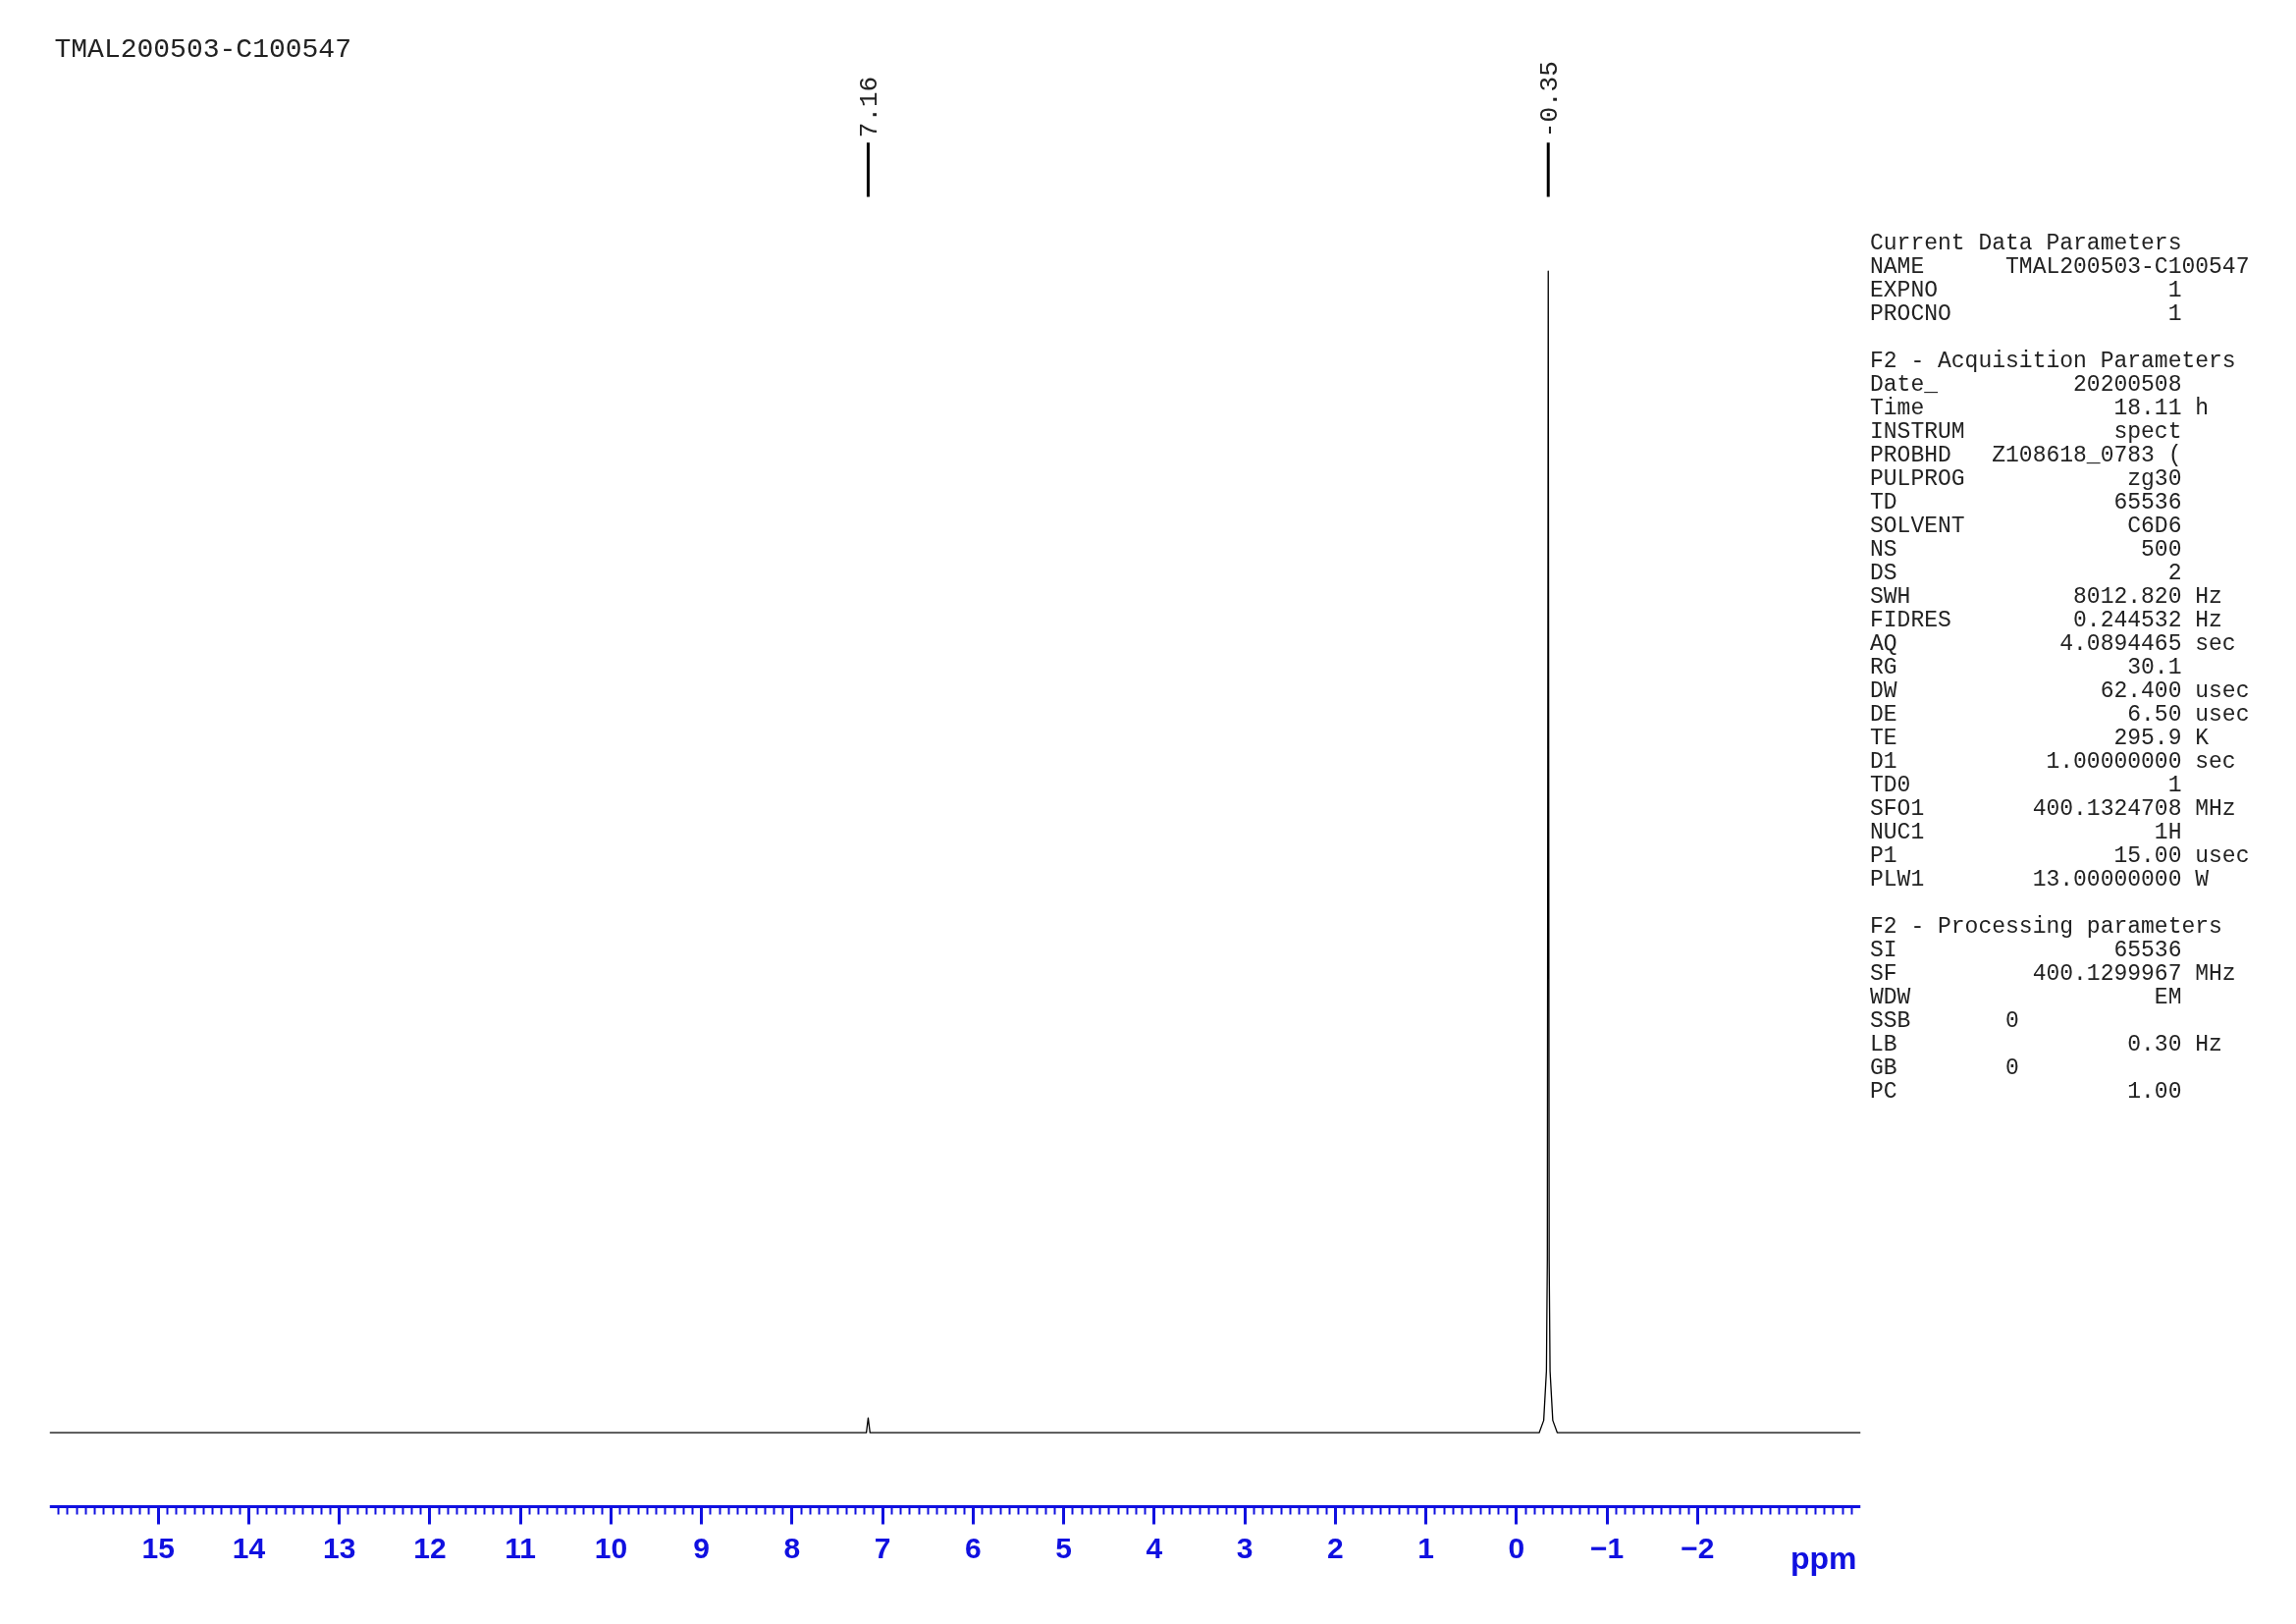 The width and height of the screenshot is (2296, 1624). What do you see at coordinates (974, 1547) in the screenshot?
I see `x-tick-label: 6` at bounding box center [974, 1547].